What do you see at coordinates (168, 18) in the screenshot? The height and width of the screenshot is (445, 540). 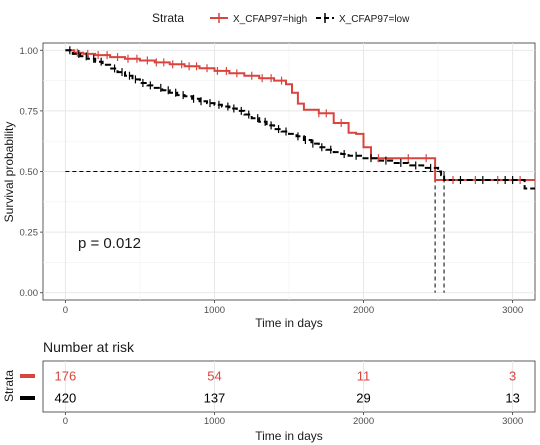 I see `legend-title: Strata` at bounding box center [168, 18].